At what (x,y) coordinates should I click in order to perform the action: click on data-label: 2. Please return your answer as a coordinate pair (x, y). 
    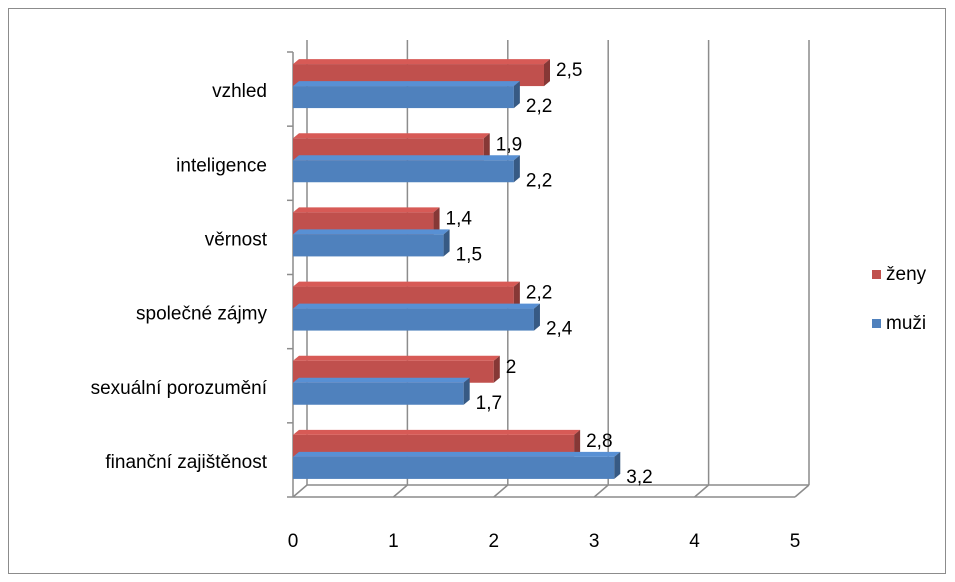
    Looking at the image, I should click on (511, 367).